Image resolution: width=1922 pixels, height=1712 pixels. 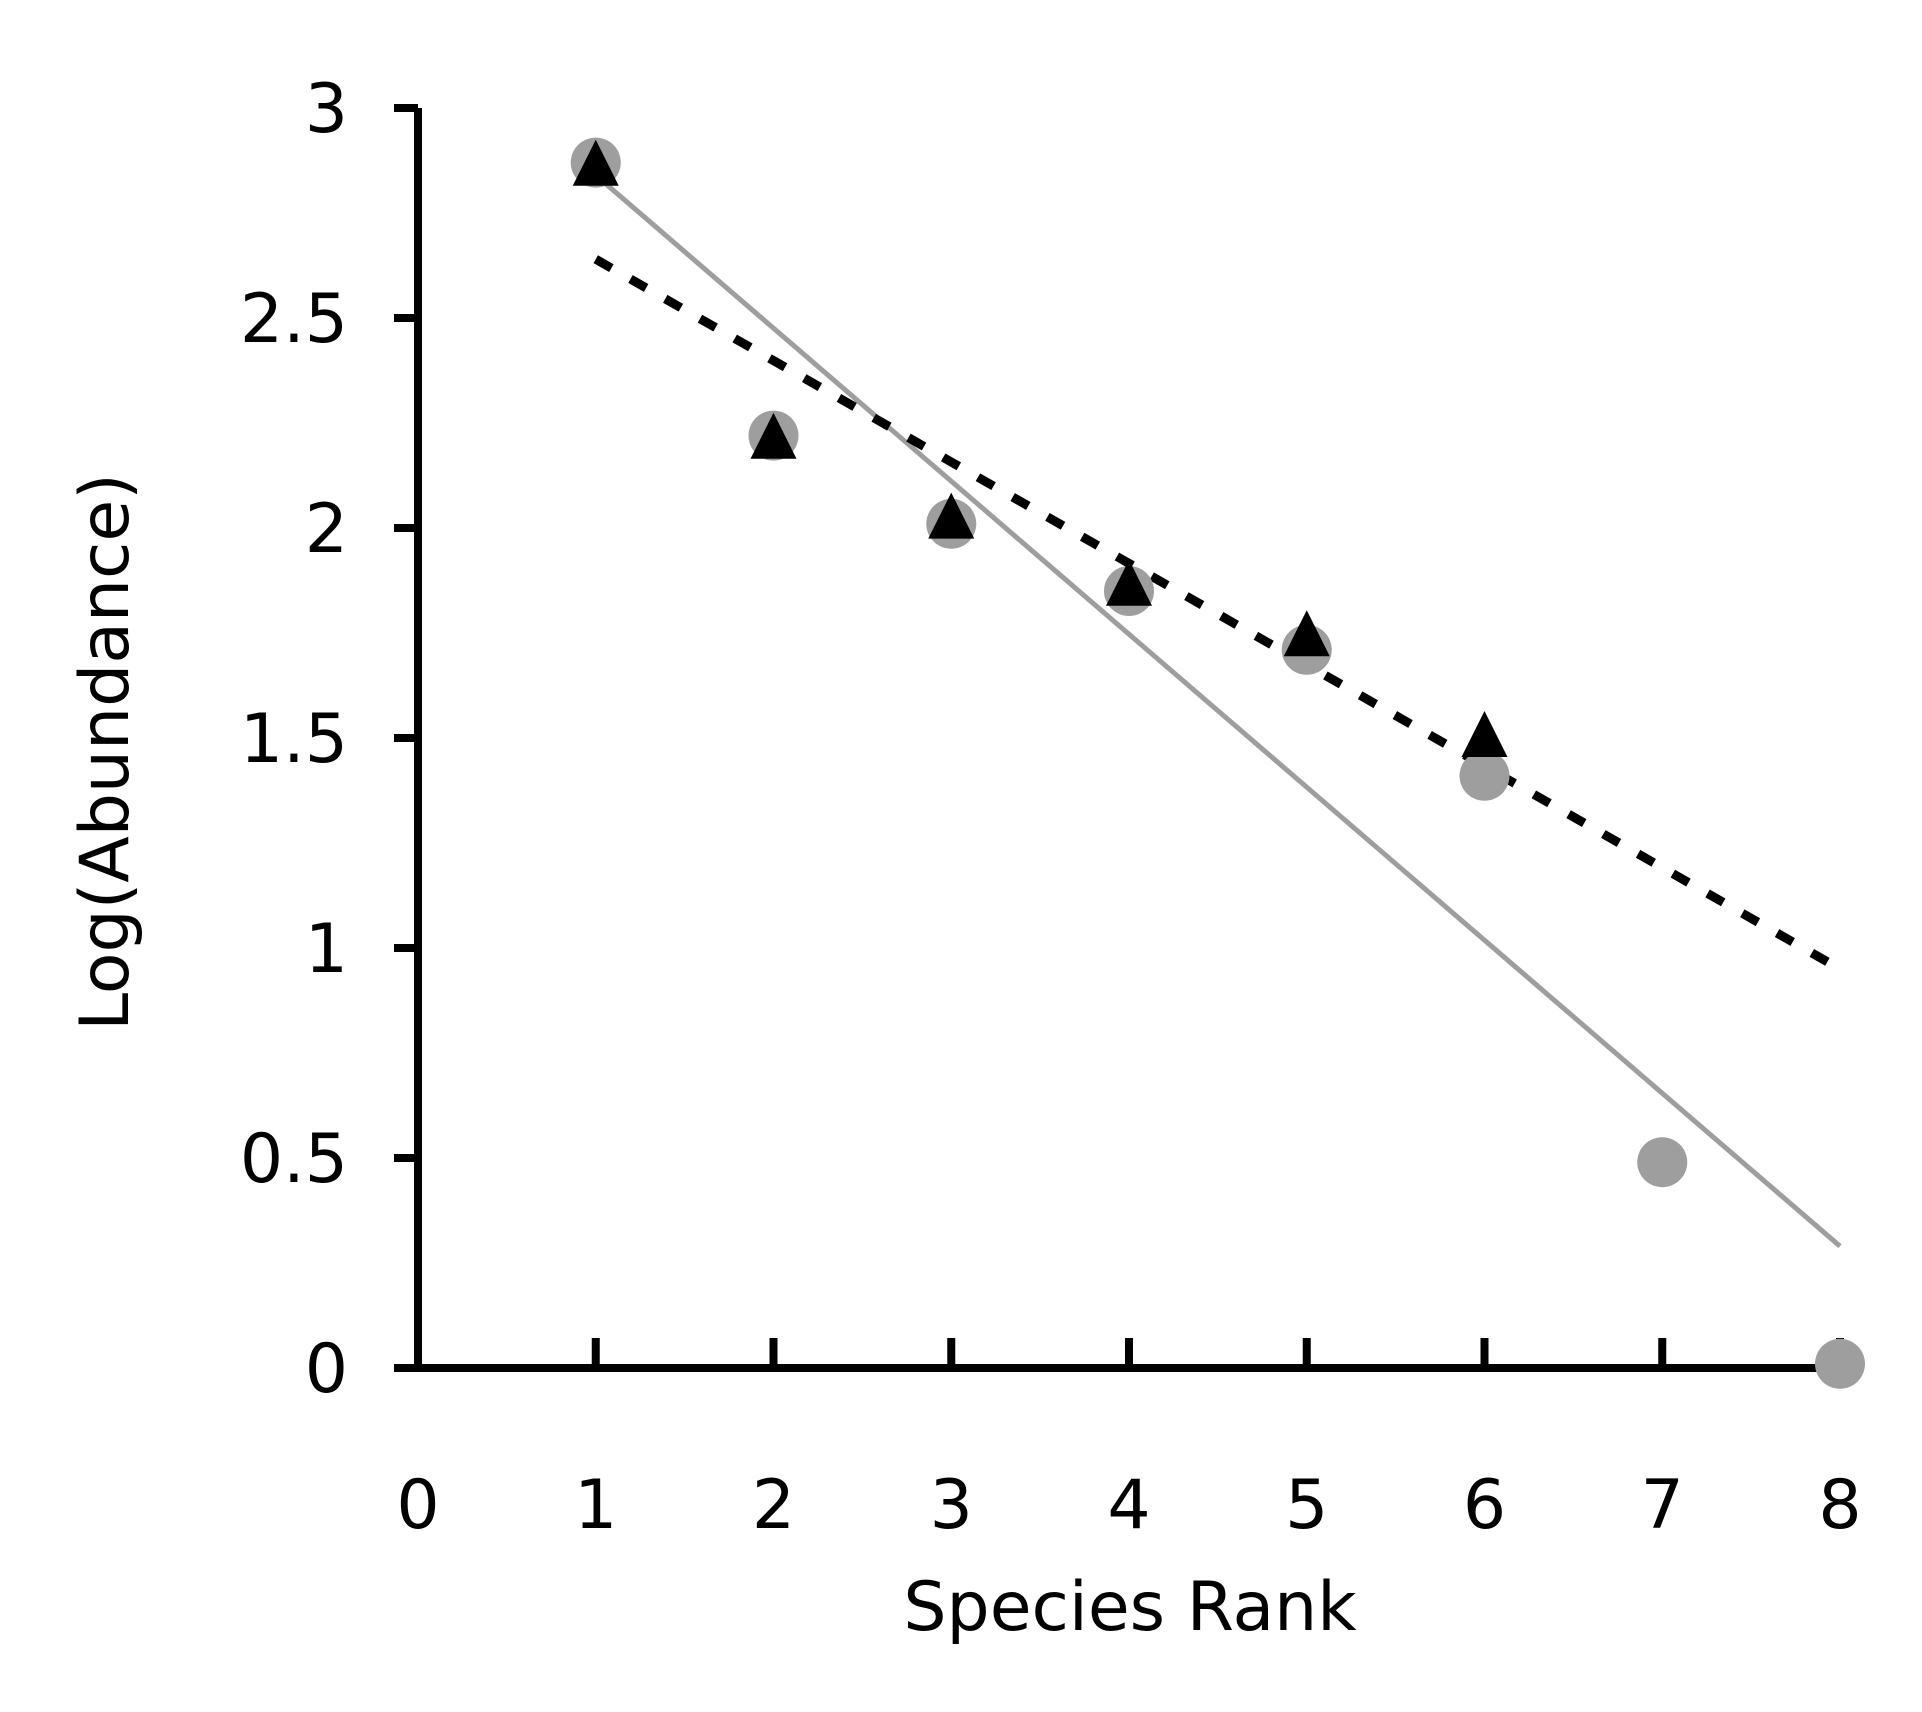 I want to click on y-tick-label: 1.5, so click(x=294, y=739).